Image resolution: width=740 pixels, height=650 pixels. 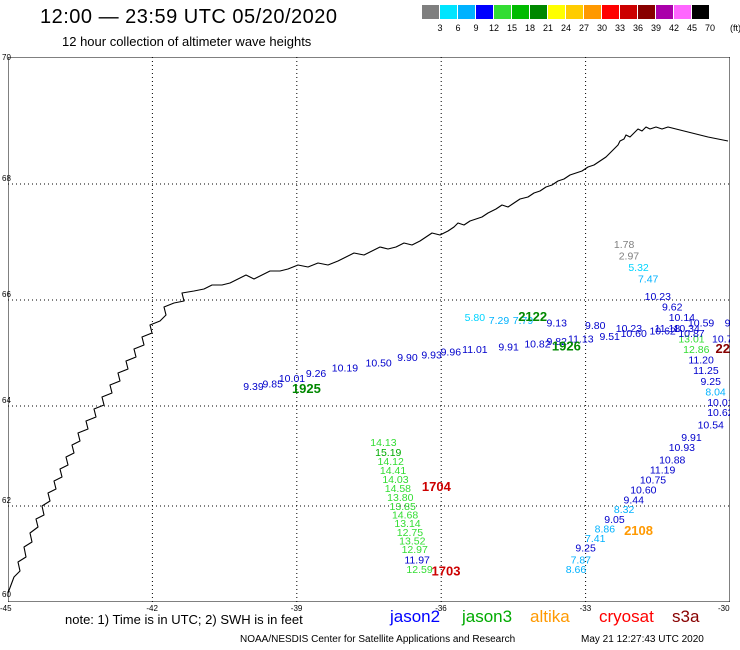 What do you see at coordinates (415, 616) in the screenshot?
I see `legend-item-jason2: jason2` at bounding box center [415, 616].